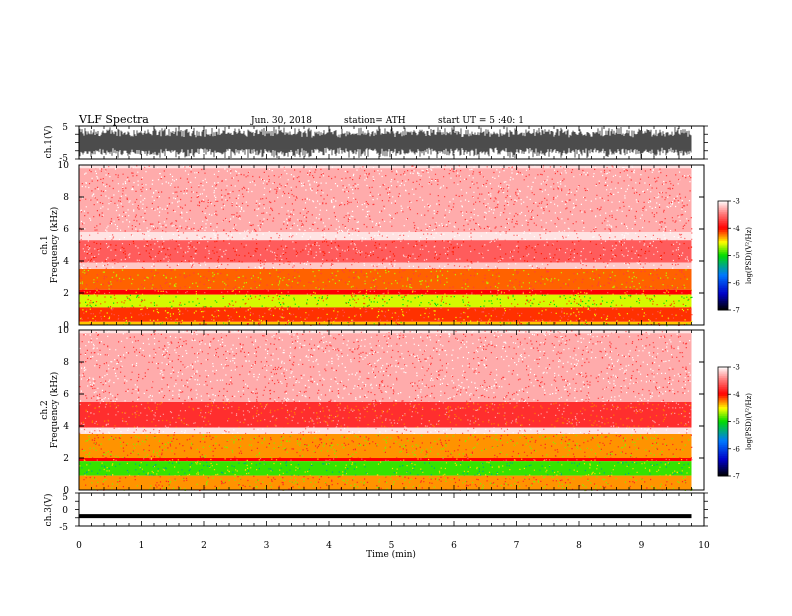  I want to click on ch3-ytick-top: 5, so click(65, 498).